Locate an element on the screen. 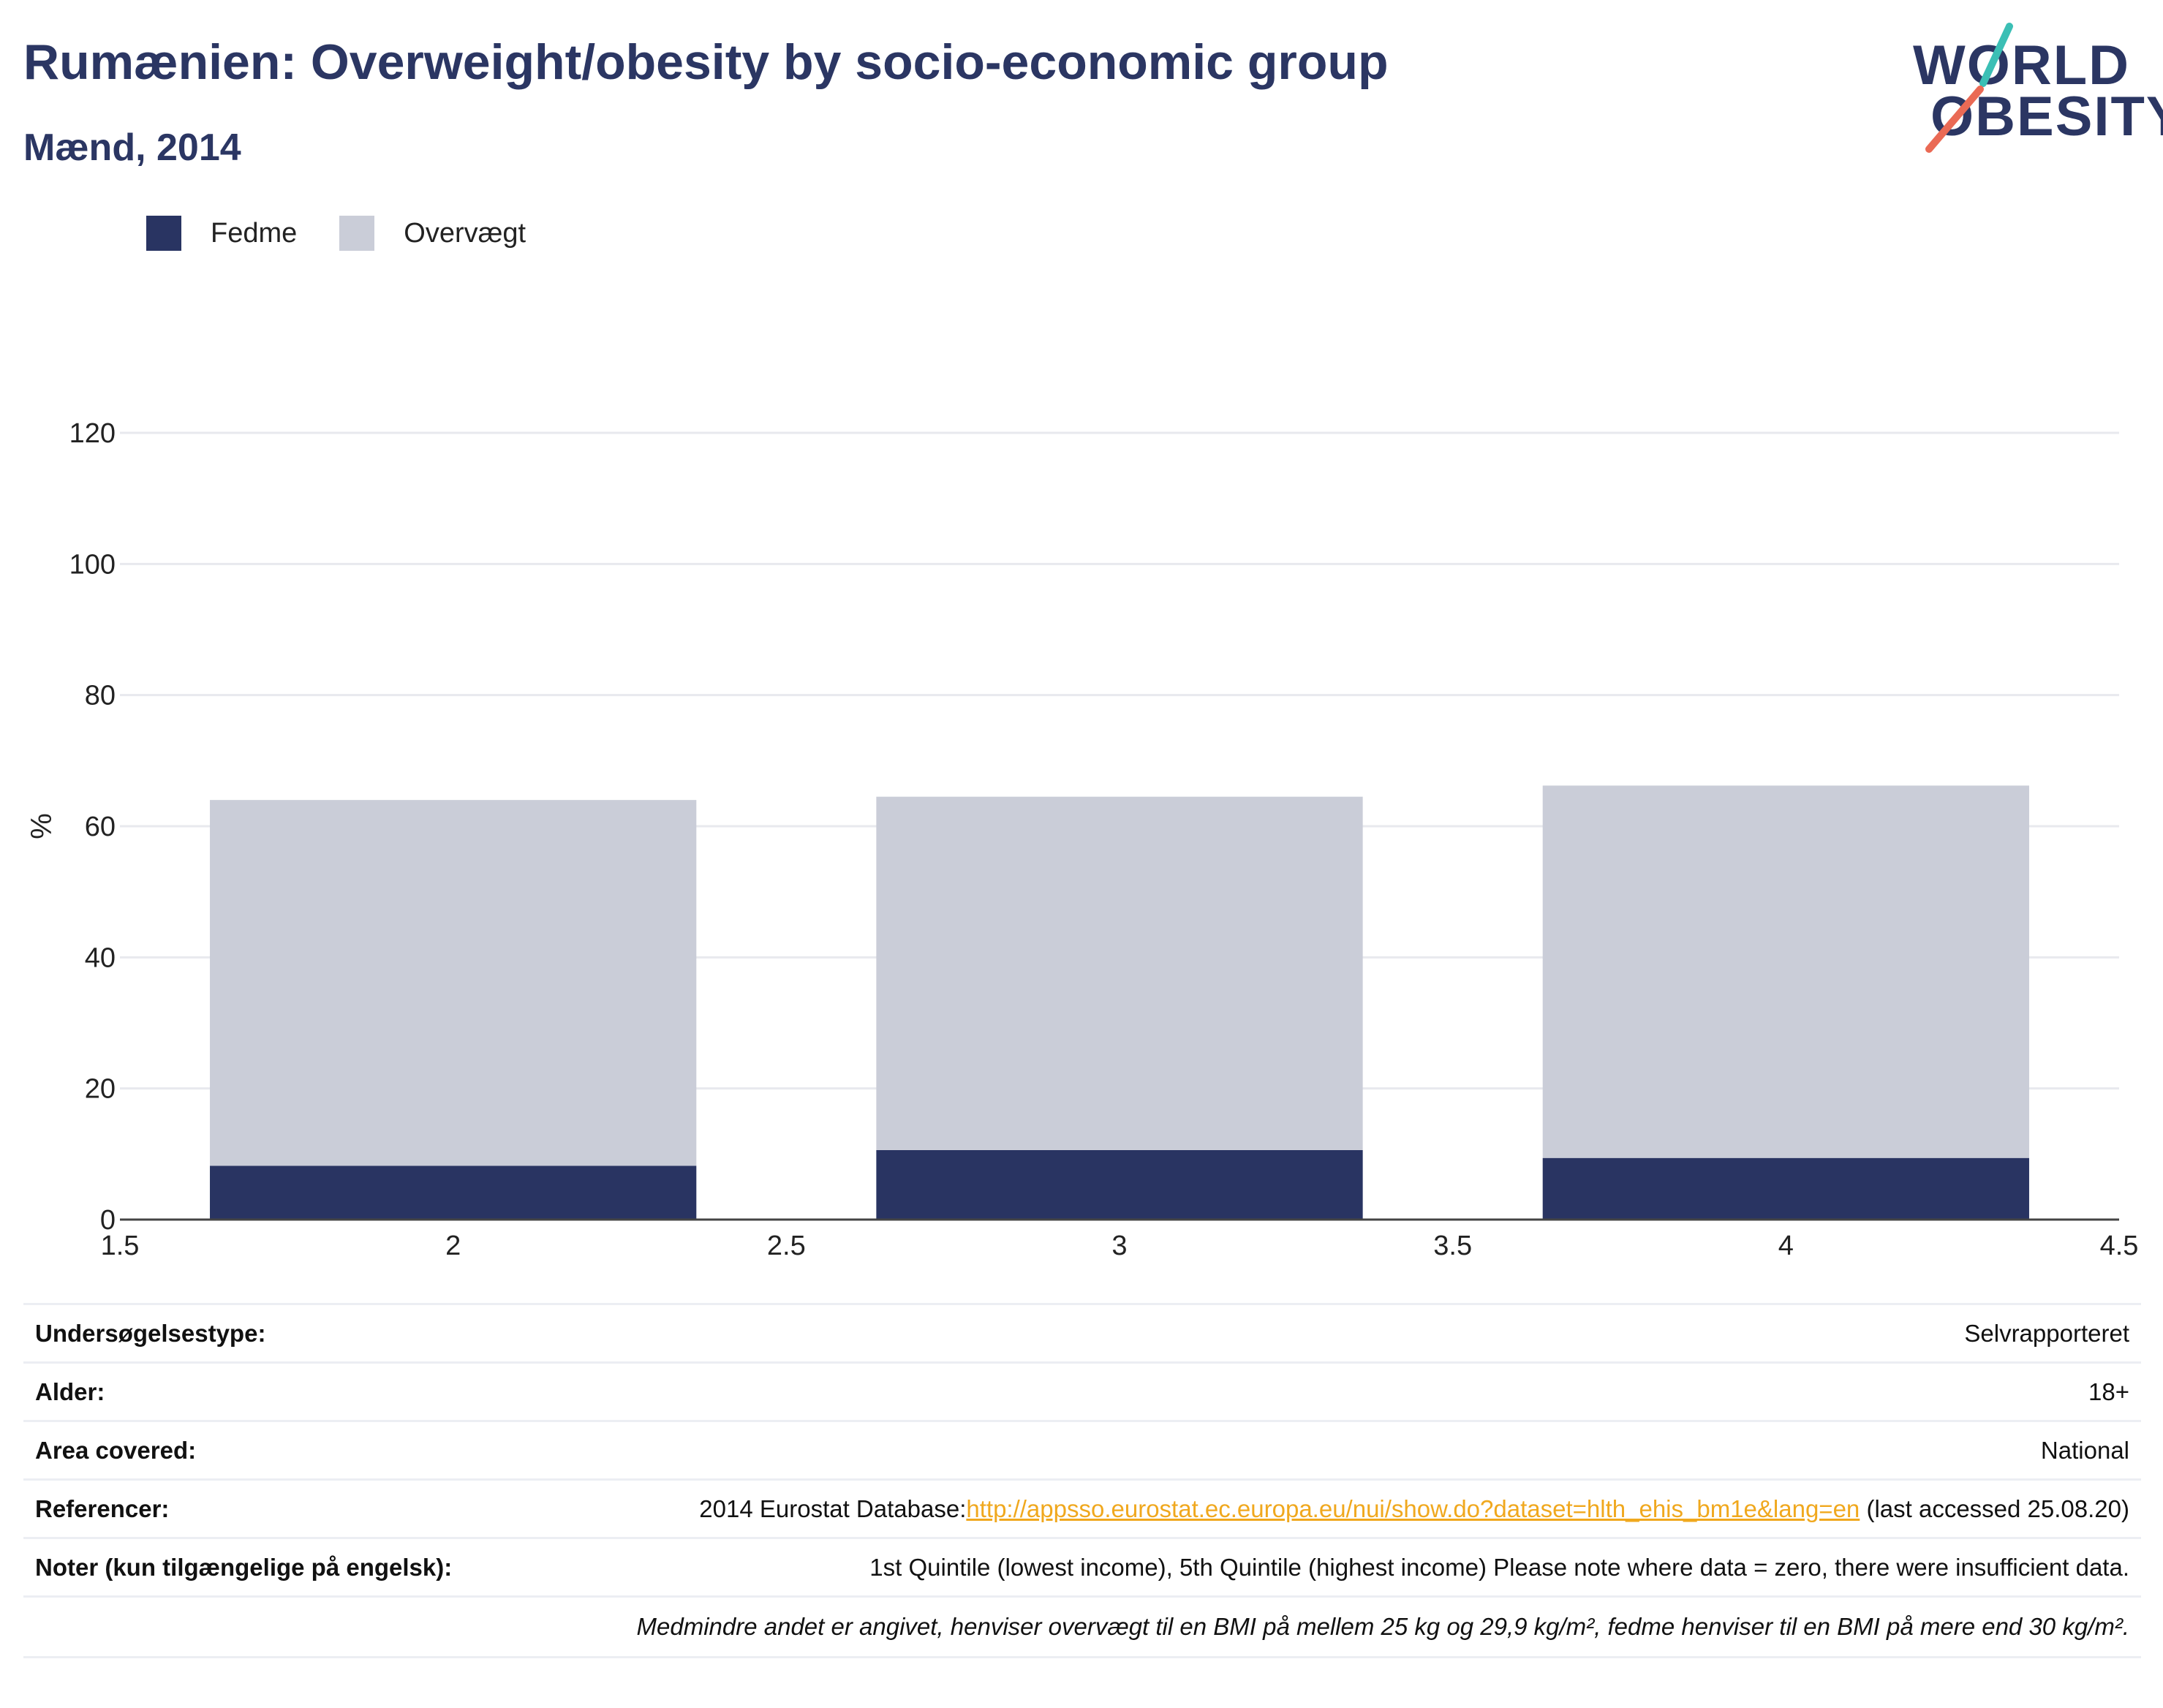 This screenshot has width=2163, height=1708. x-tick-label: 4 is located at coordinates (1786, 1246).